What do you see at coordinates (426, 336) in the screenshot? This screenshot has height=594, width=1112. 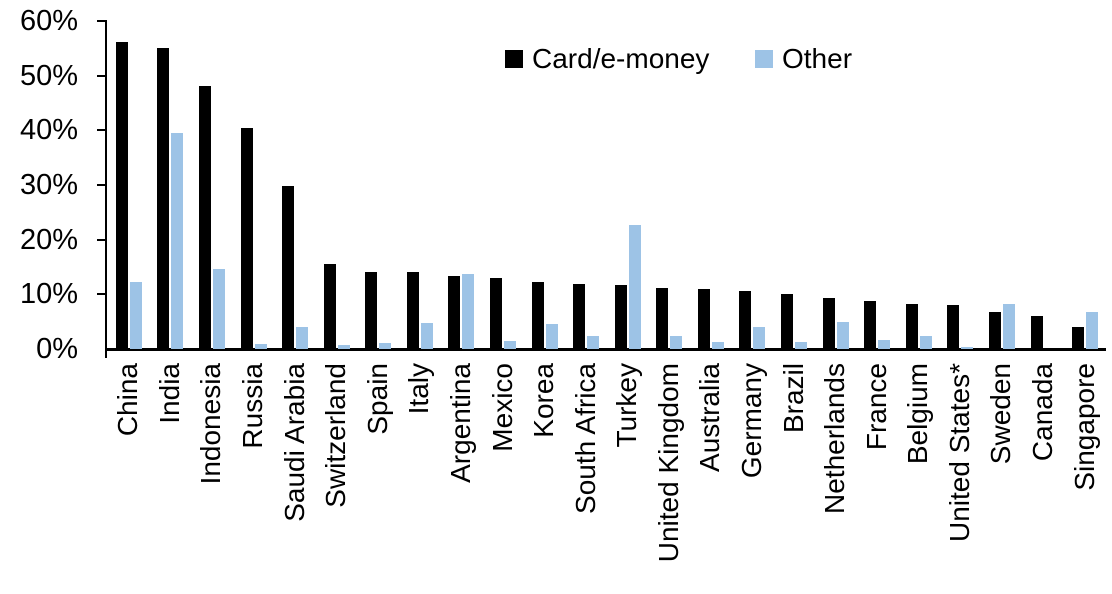 I see `bar-other-italy` at bounding box center [426, 336].